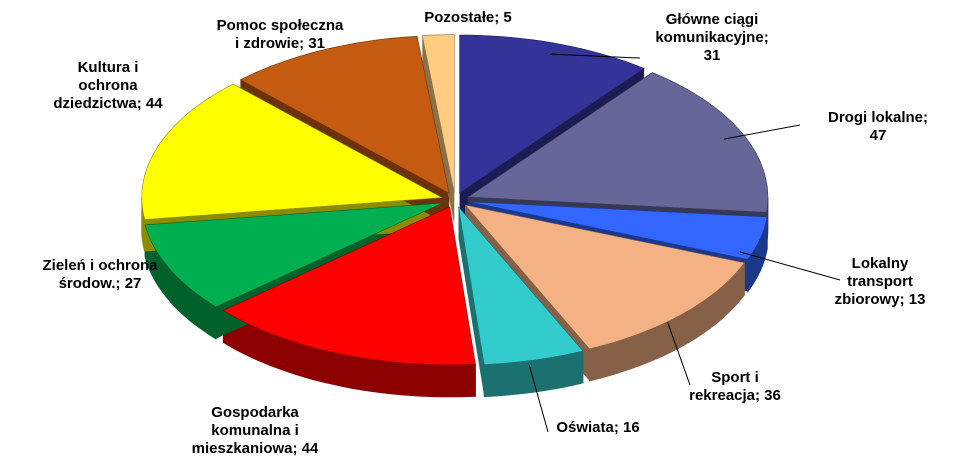  I want to click on data-label: Drogi lokalne; 47, so click(878, 126).